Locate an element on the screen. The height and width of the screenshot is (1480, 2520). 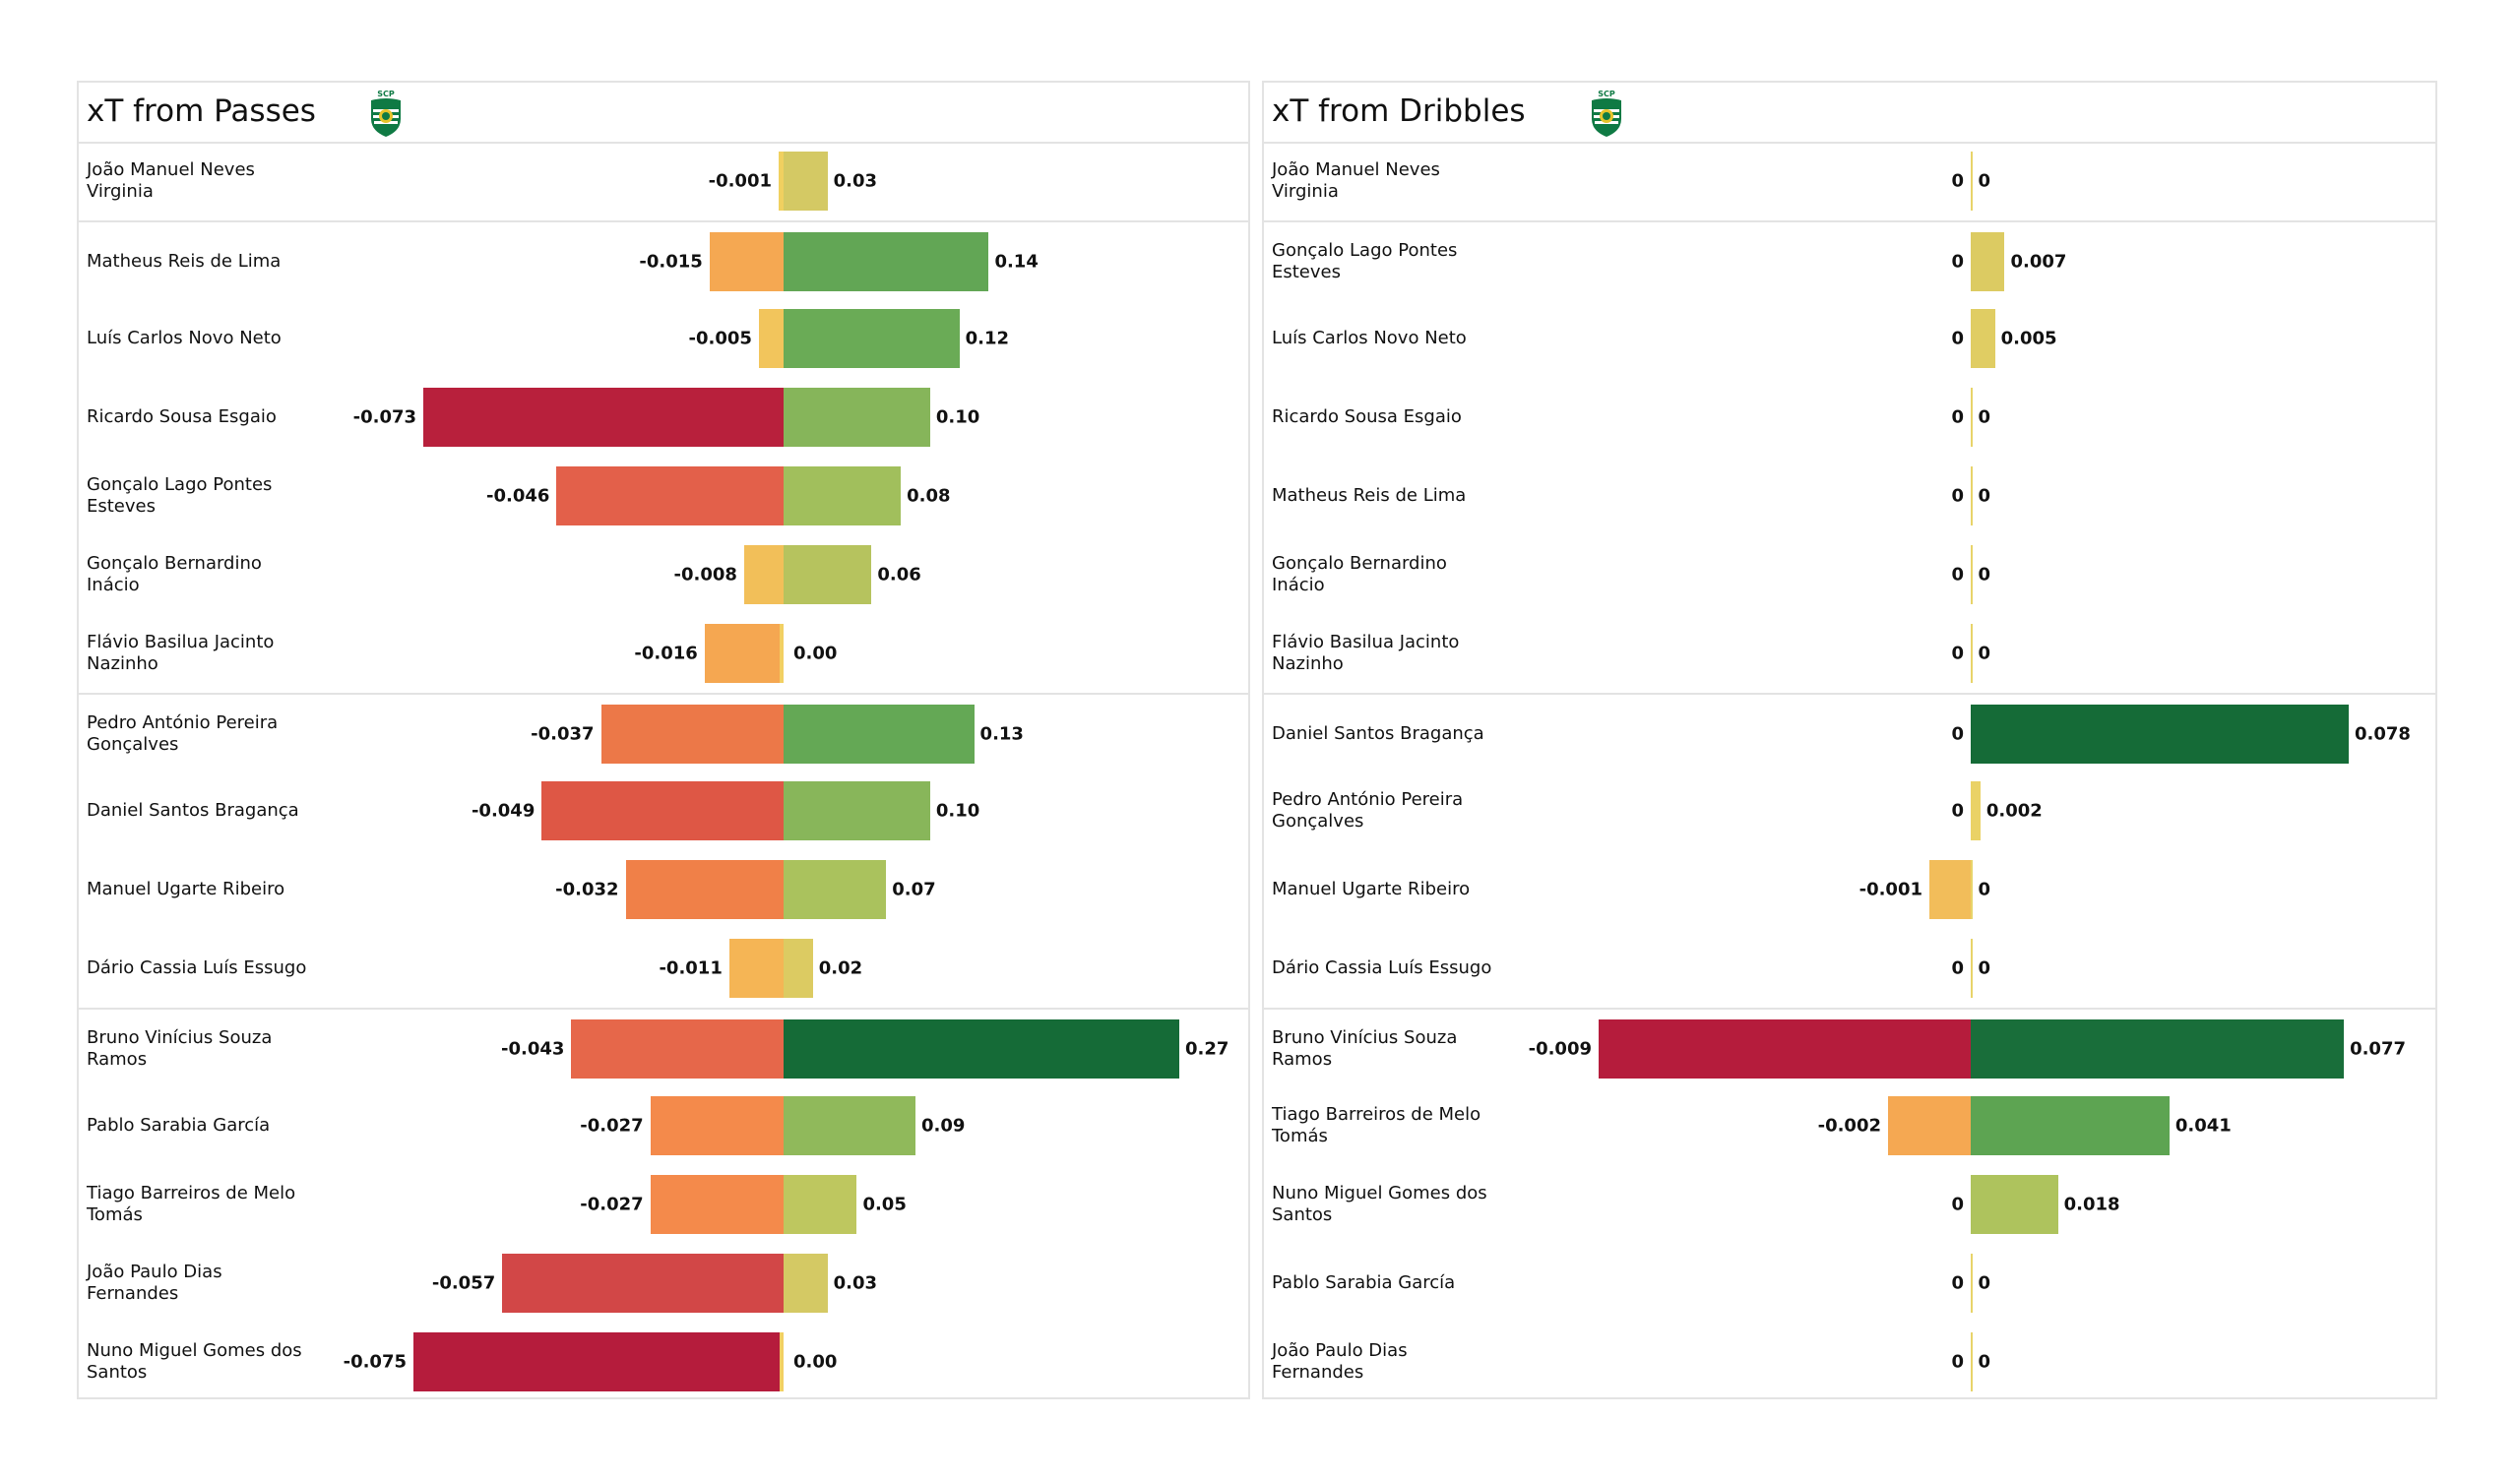
player-row: João Paulo Dias Fernandes -0.057 0.03 is located at coordinates (663, 1283).